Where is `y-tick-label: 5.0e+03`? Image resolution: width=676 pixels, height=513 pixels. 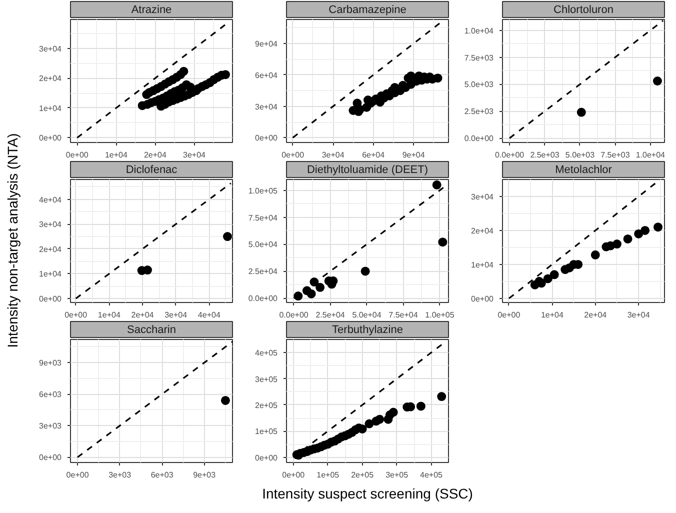 y-tick-label: 5.0e+03 is located at coordinates (479, 85).